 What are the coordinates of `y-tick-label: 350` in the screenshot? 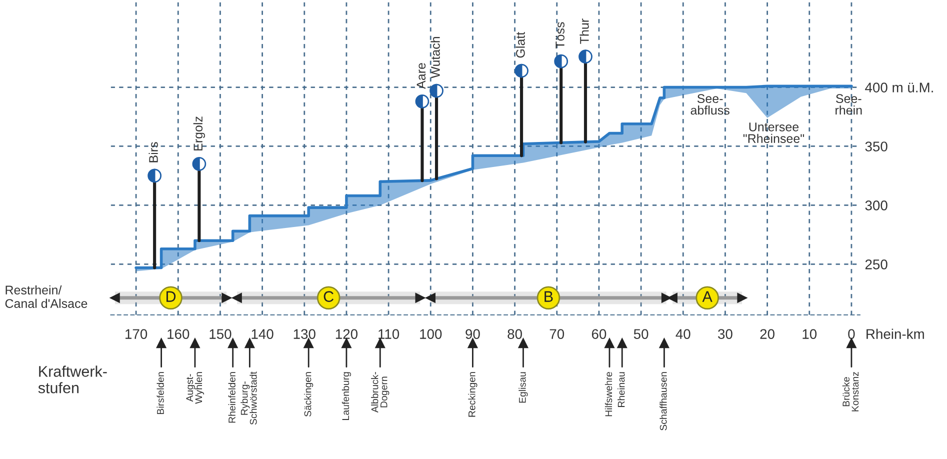 It's located at (876, 147).